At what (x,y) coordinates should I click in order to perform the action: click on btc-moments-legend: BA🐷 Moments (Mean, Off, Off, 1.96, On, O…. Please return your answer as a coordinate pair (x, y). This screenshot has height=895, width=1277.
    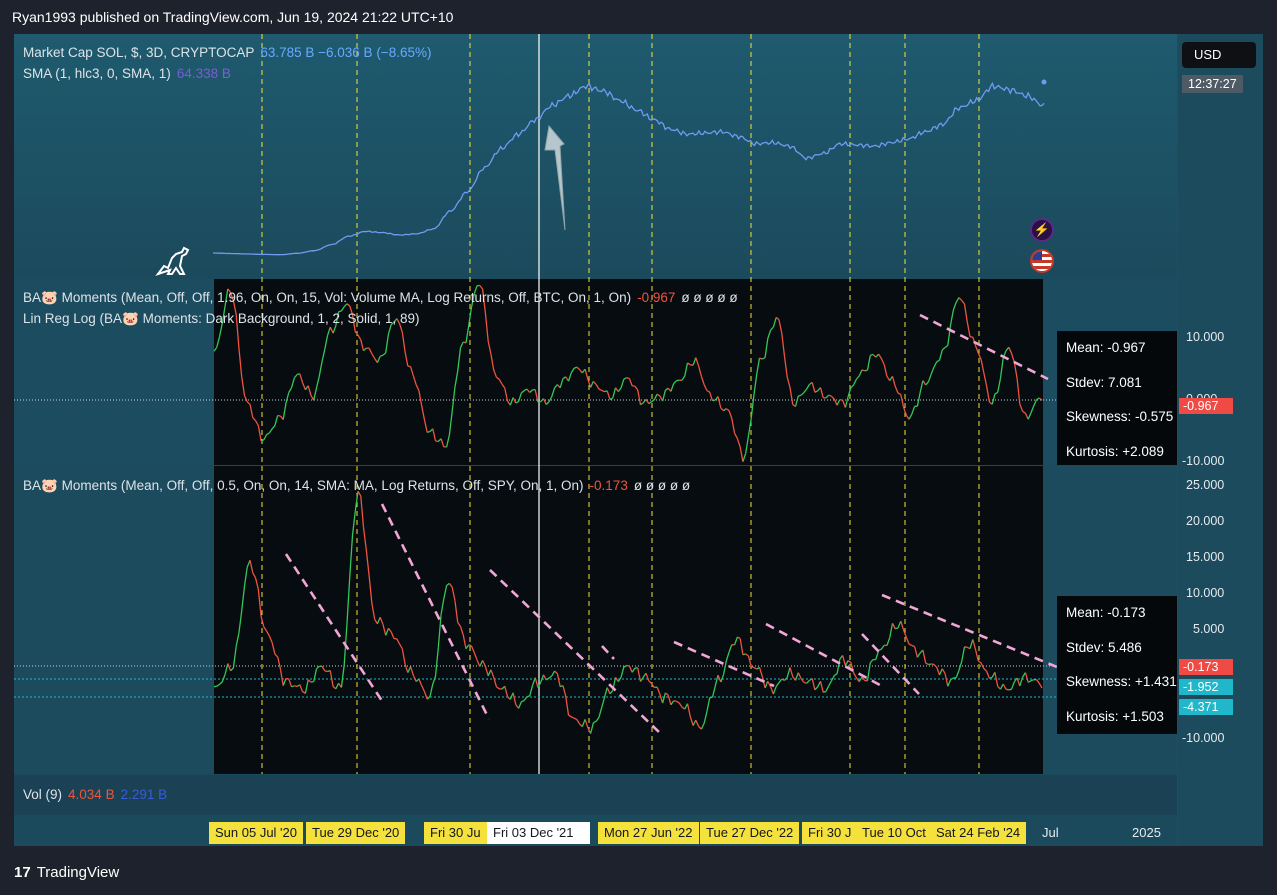
    Looking at the image, I should click on (380, 298).